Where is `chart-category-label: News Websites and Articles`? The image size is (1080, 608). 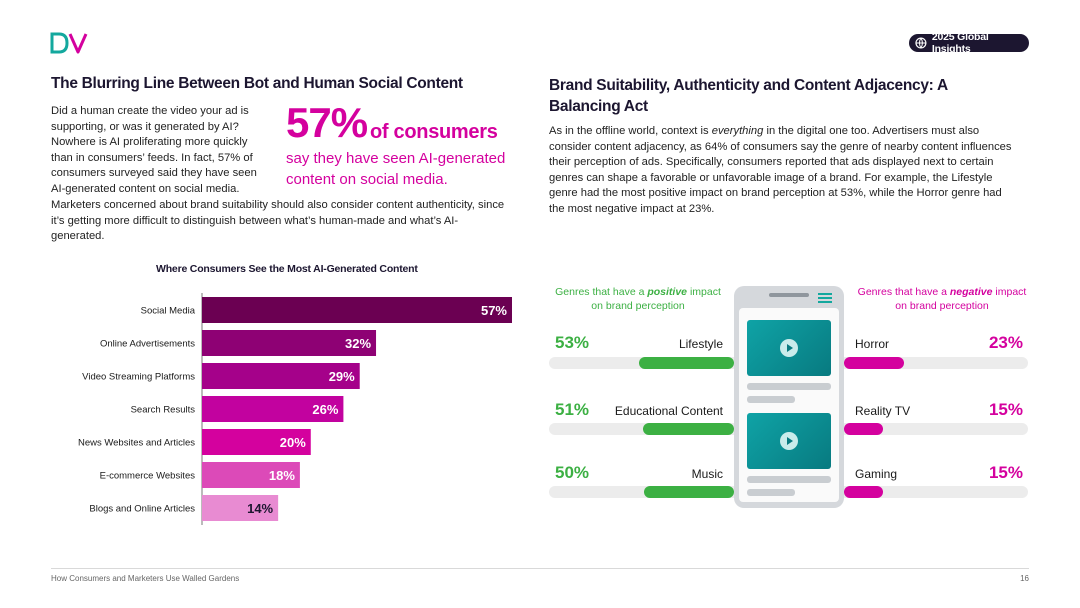
chart-category-label: News Websites and Articles is located at coordinates (136, 443).